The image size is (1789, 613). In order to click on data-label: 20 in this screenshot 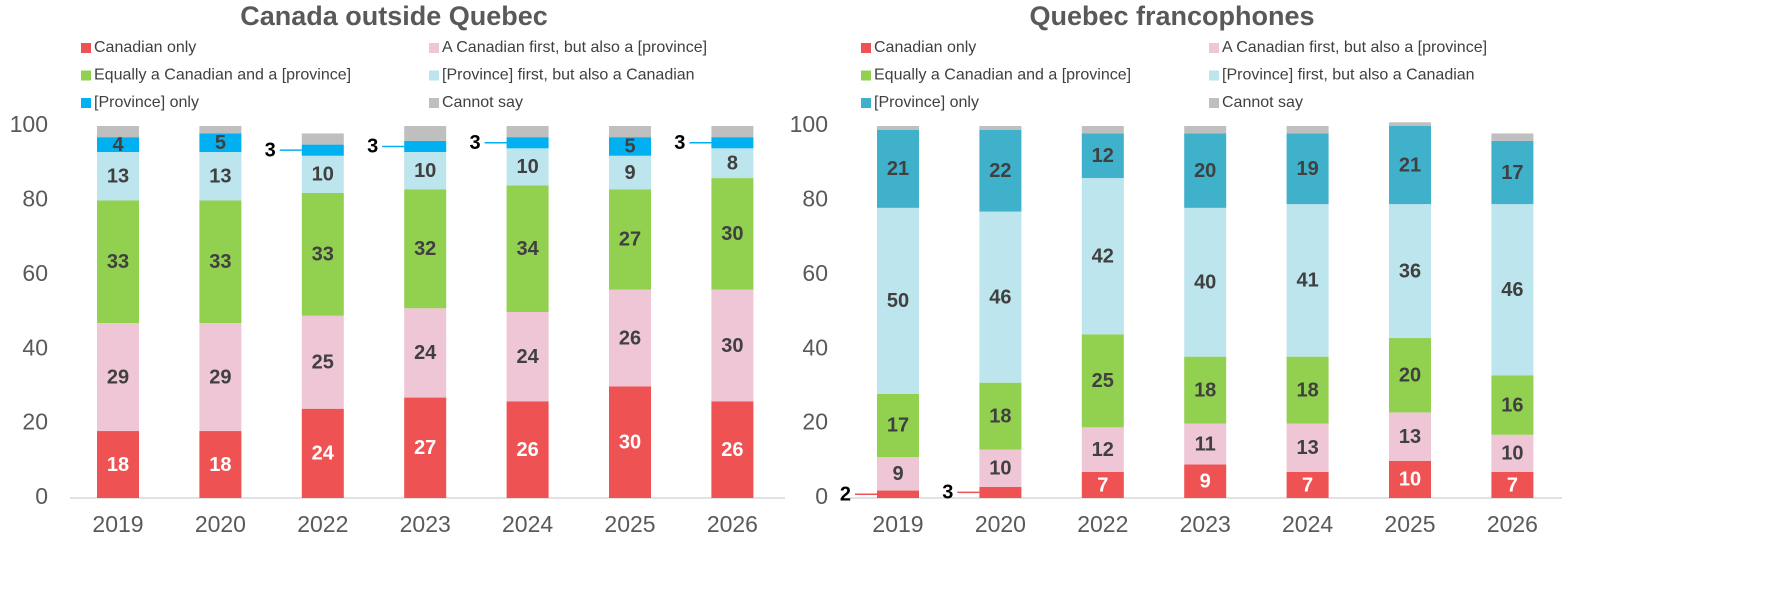, I will do `click(1410, 376)`.